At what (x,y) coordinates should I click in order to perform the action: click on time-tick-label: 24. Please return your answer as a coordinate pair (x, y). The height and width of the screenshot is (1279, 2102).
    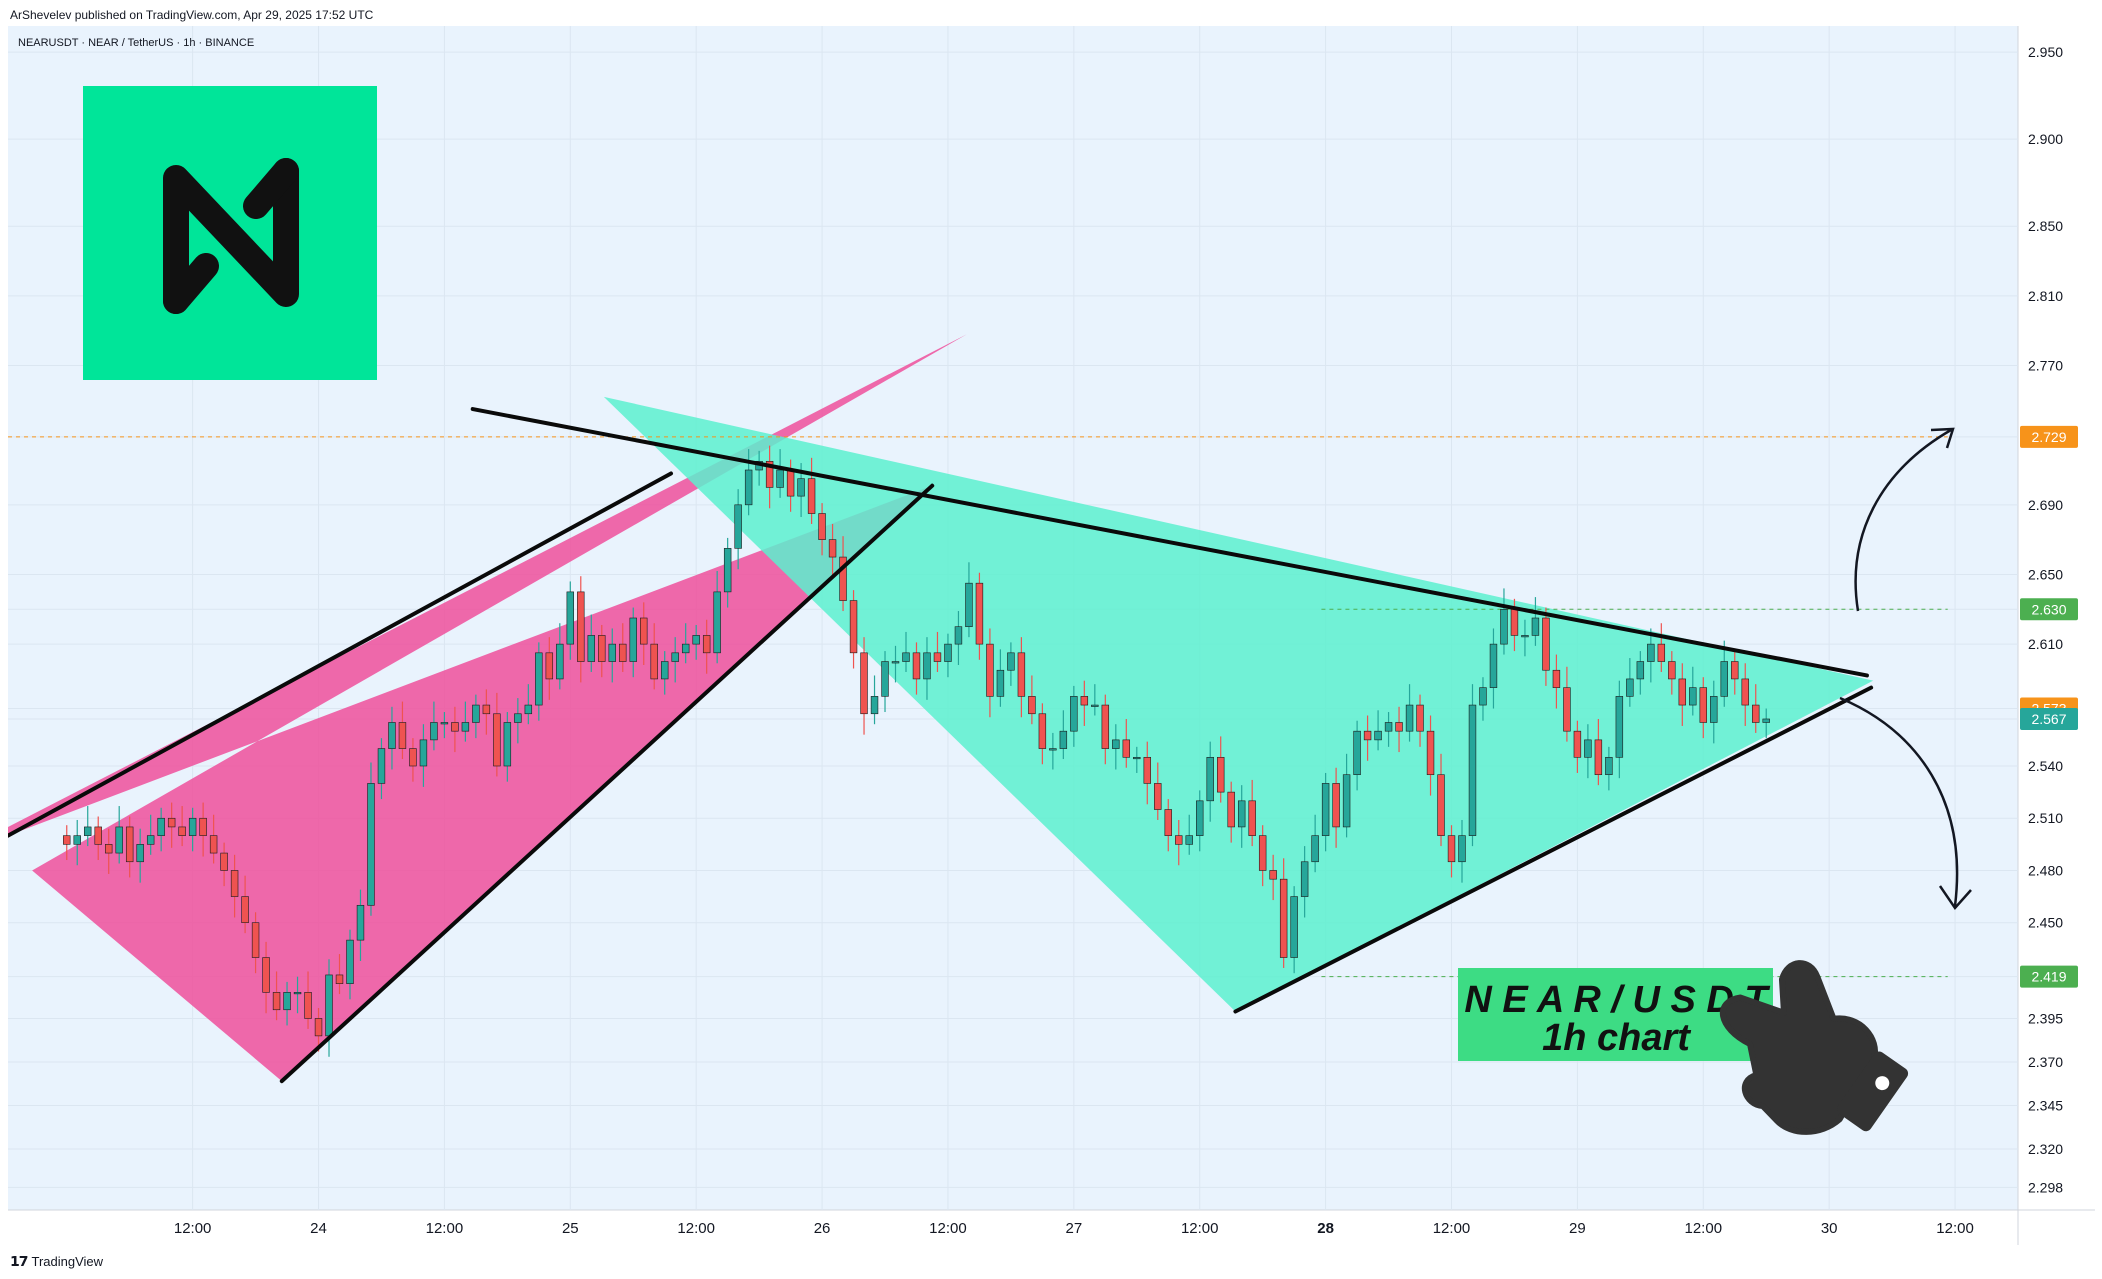
    Looking at the image, I should click on (318, 1228).